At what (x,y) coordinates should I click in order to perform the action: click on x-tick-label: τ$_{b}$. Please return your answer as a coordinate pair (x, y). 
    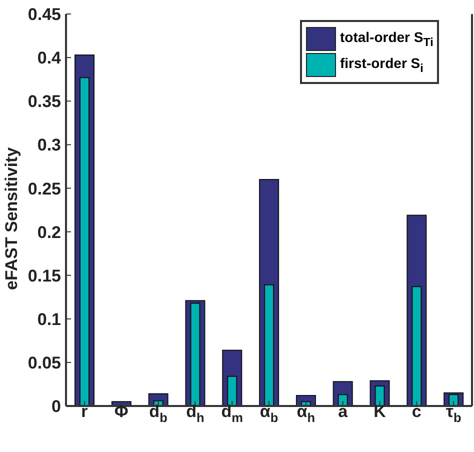
    Looking at the image, I should click on (454, 413).